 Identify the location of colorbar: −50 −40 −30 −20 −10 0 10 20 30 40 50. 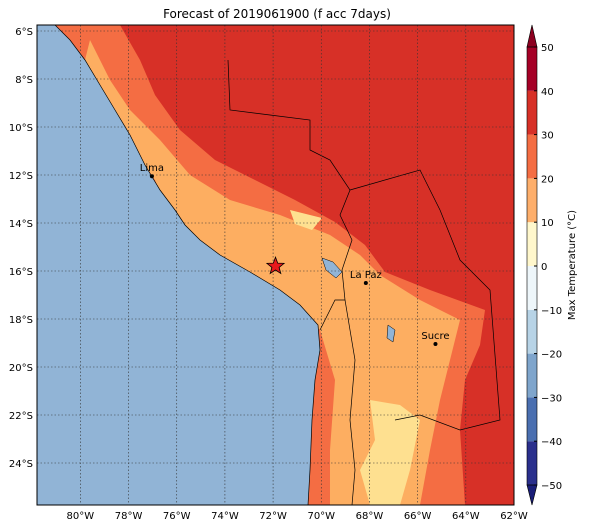
(544, 265).